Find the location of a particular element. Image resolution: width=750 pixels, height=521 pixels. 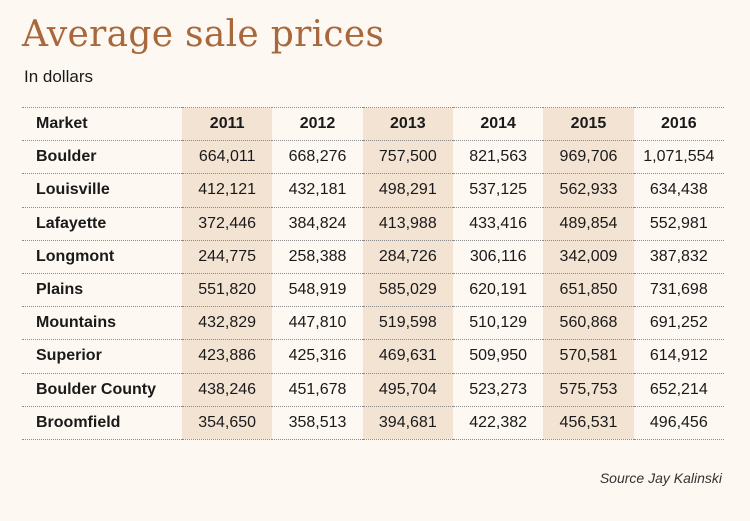

price-cell: 244,775 is located at coordinates (227, 257).